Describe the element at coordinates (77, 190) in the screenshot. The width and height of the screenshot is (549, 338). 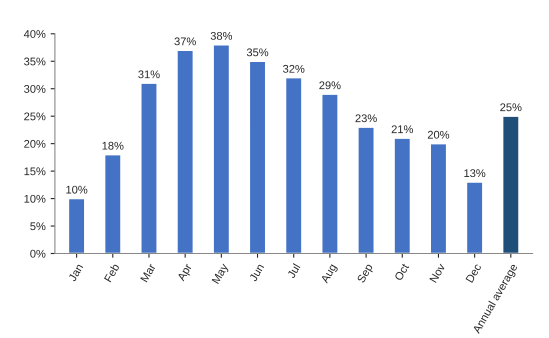
I see `data-label: 10%` at that location.